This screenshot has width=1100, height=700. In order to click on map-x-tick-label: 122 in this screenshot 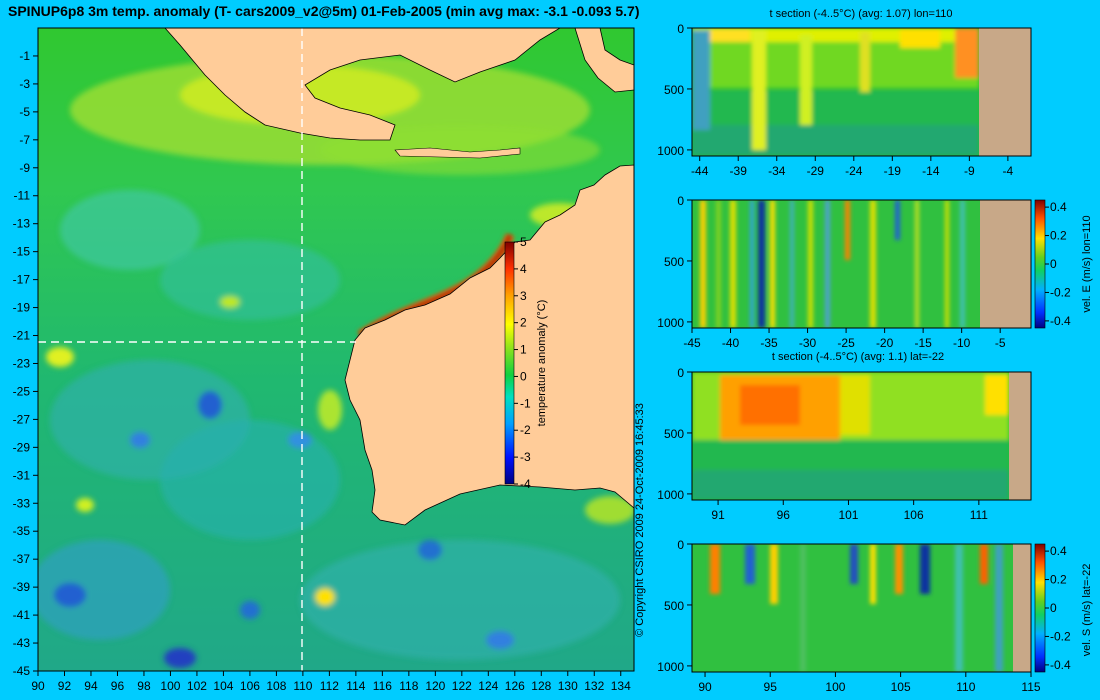, I will do `click(462, 686)`.